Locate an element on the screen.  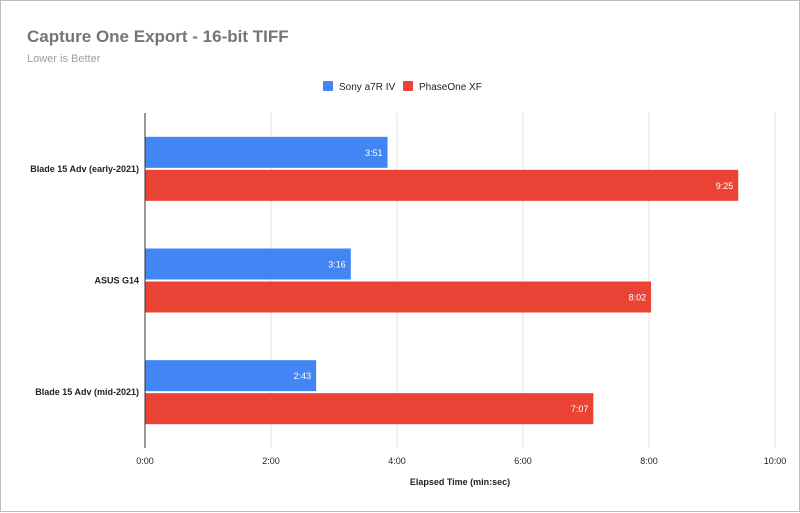
category-label: Blade 15 Adv (mid-2021) is located at coordinates (87, 392).